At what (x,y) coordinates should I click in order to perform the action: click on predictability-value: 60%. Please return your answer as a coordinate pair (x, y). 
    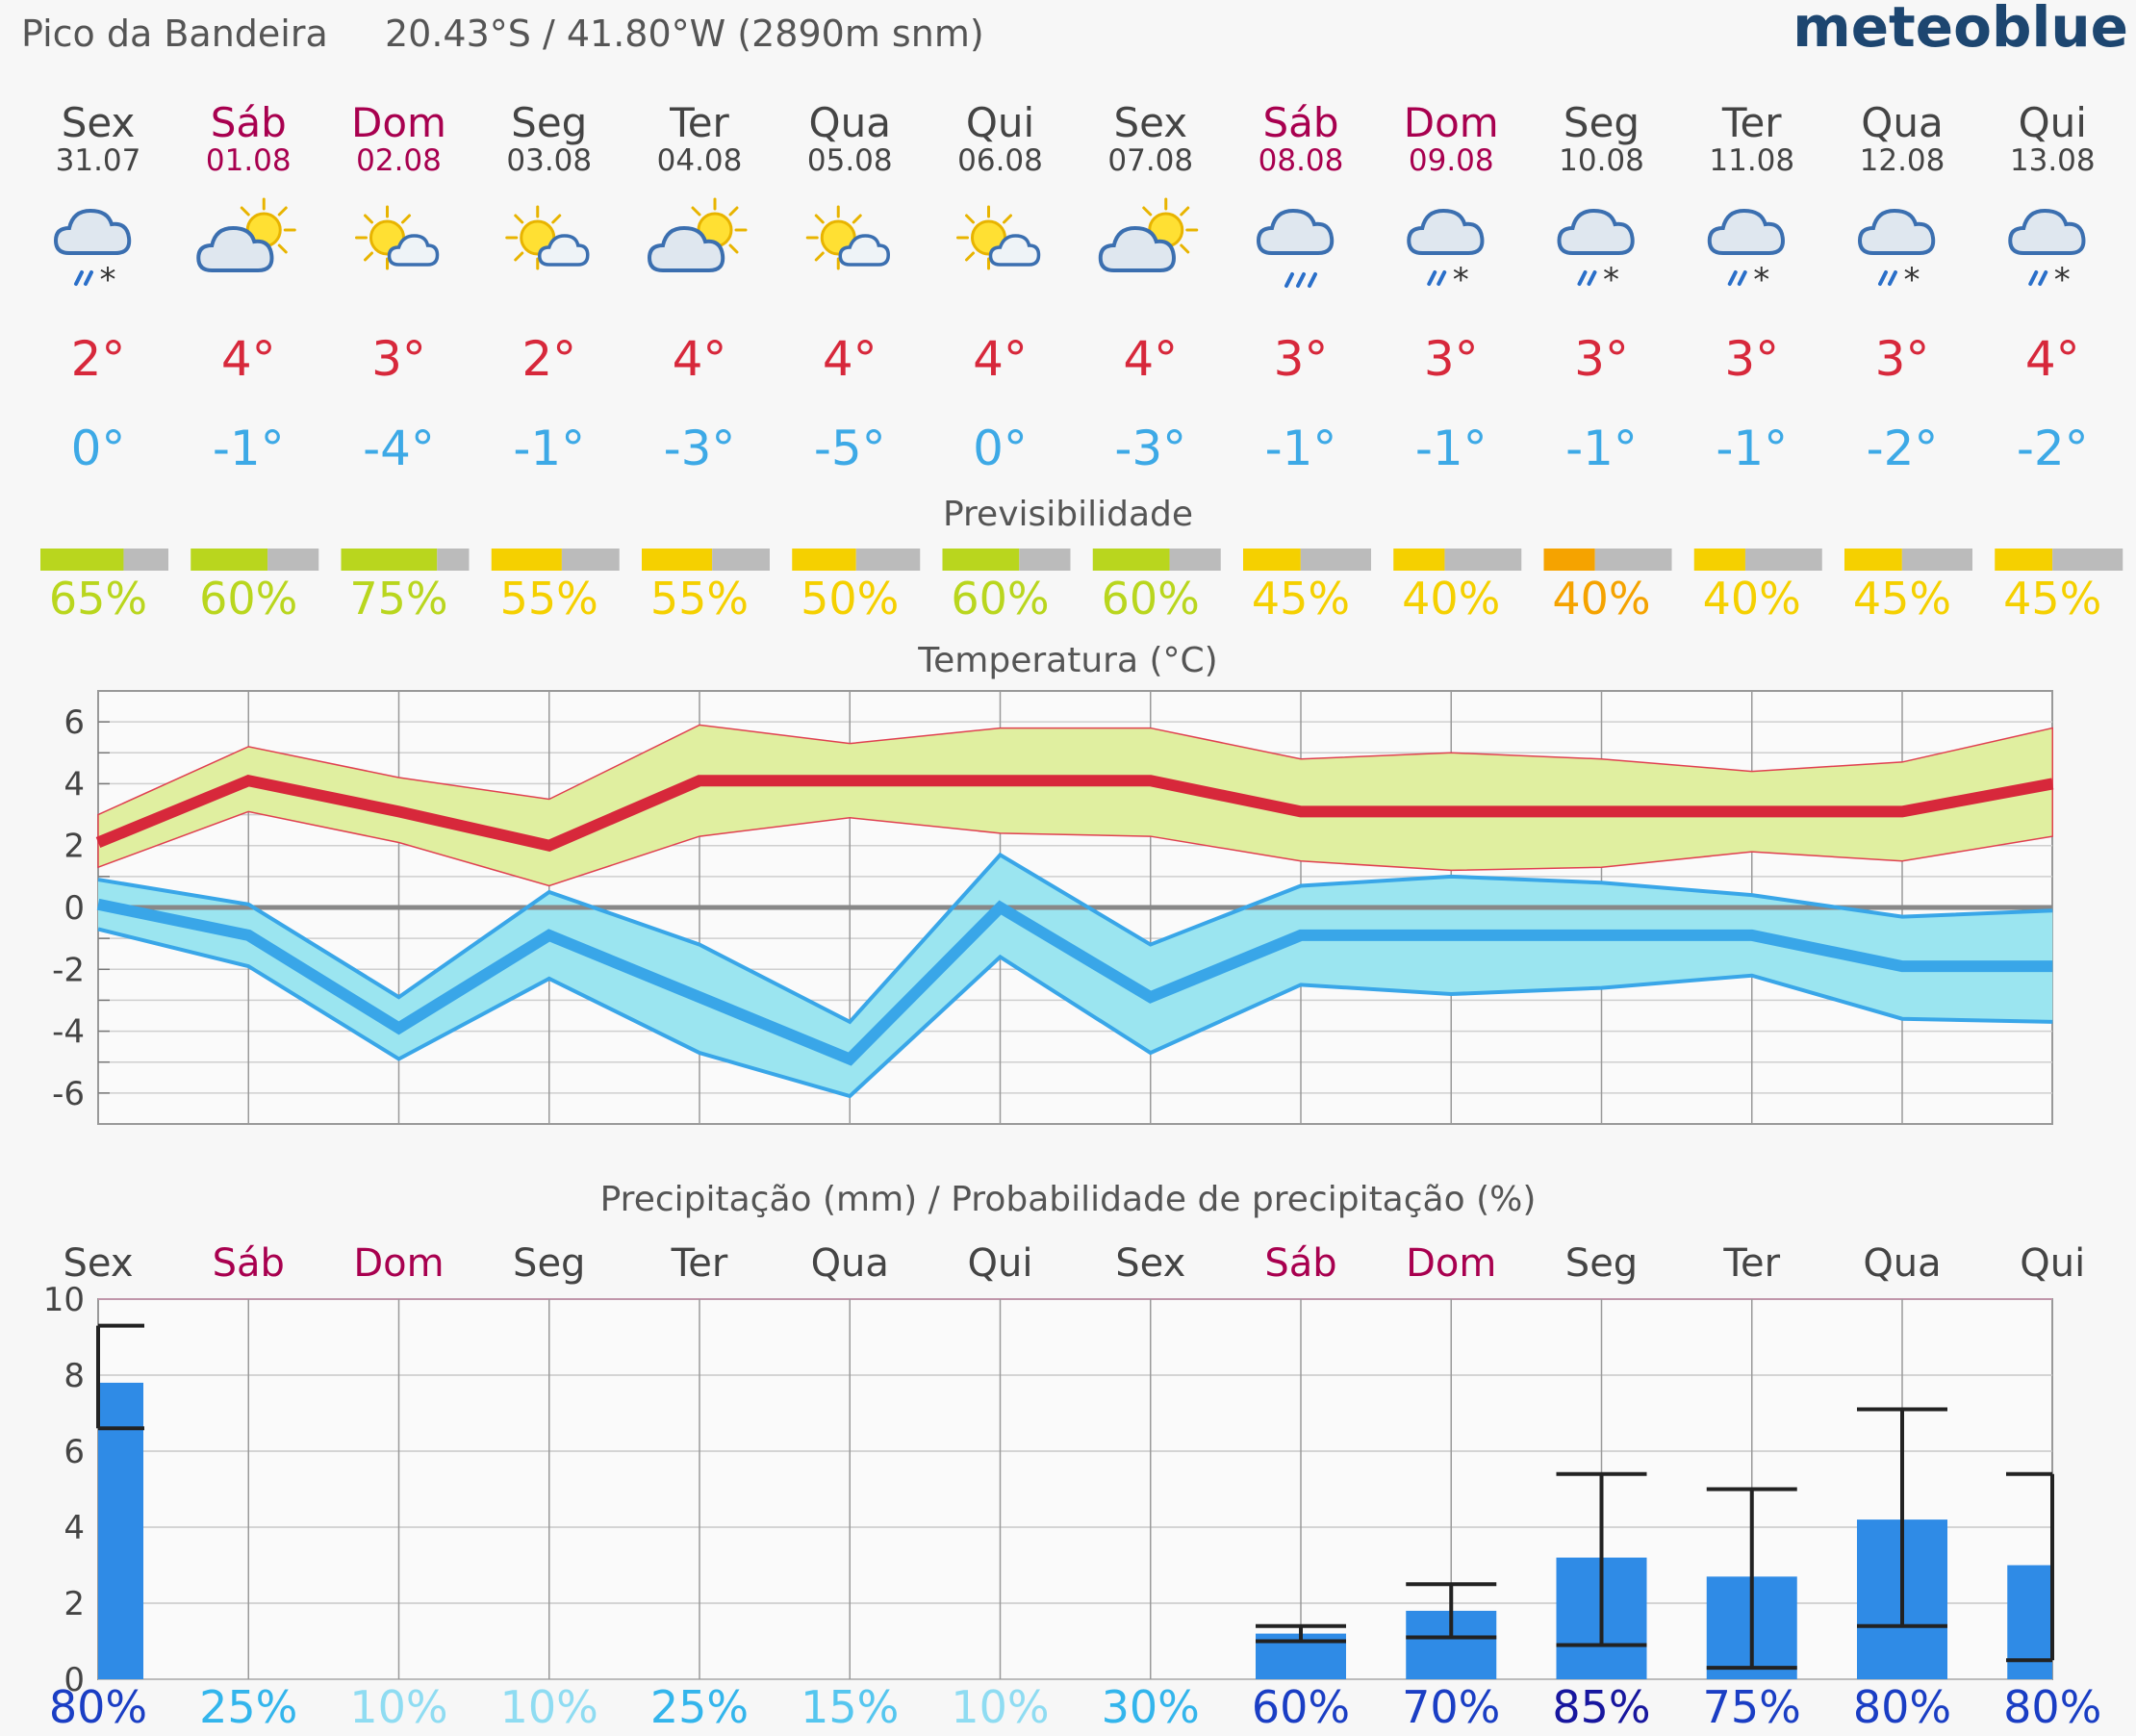
    Looking at the image, I should click on (1151, 599).